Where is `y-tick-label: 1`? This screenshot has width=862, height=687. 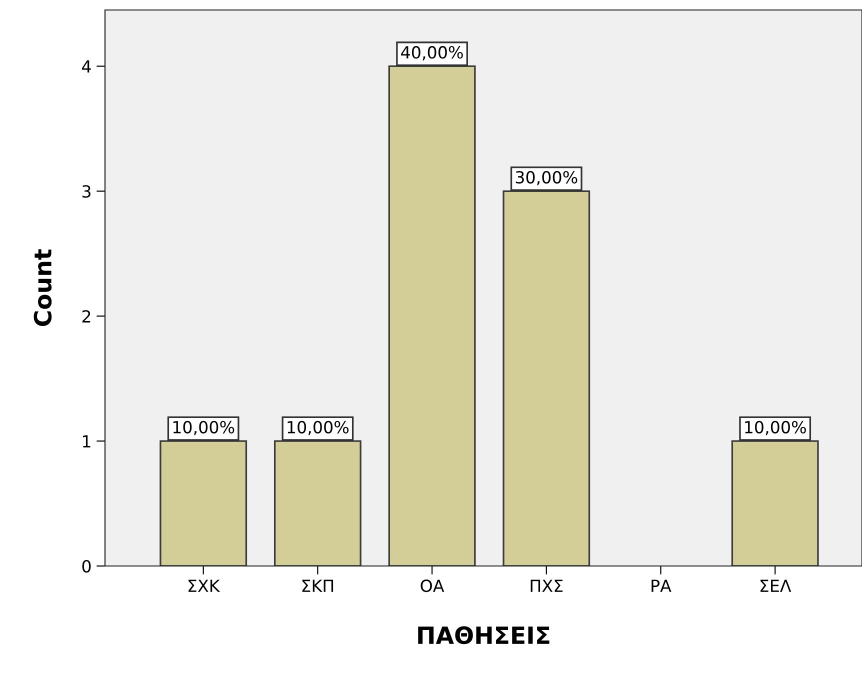
y-tick-label: 1 is located at coordinates (86, 441).